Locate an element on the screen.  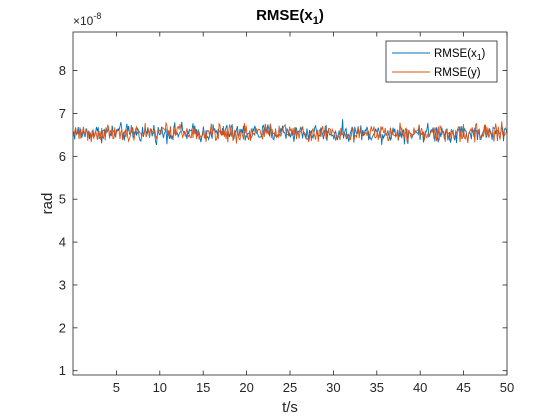
y-tick-label: 3 is located at coordinates (62, 284).